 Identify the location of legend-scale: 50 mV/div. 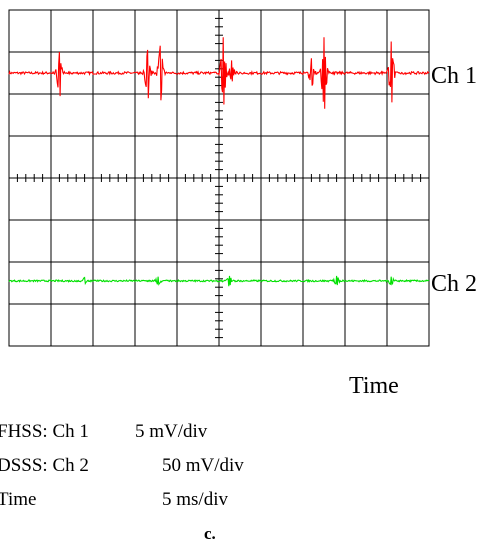
(203, 465).